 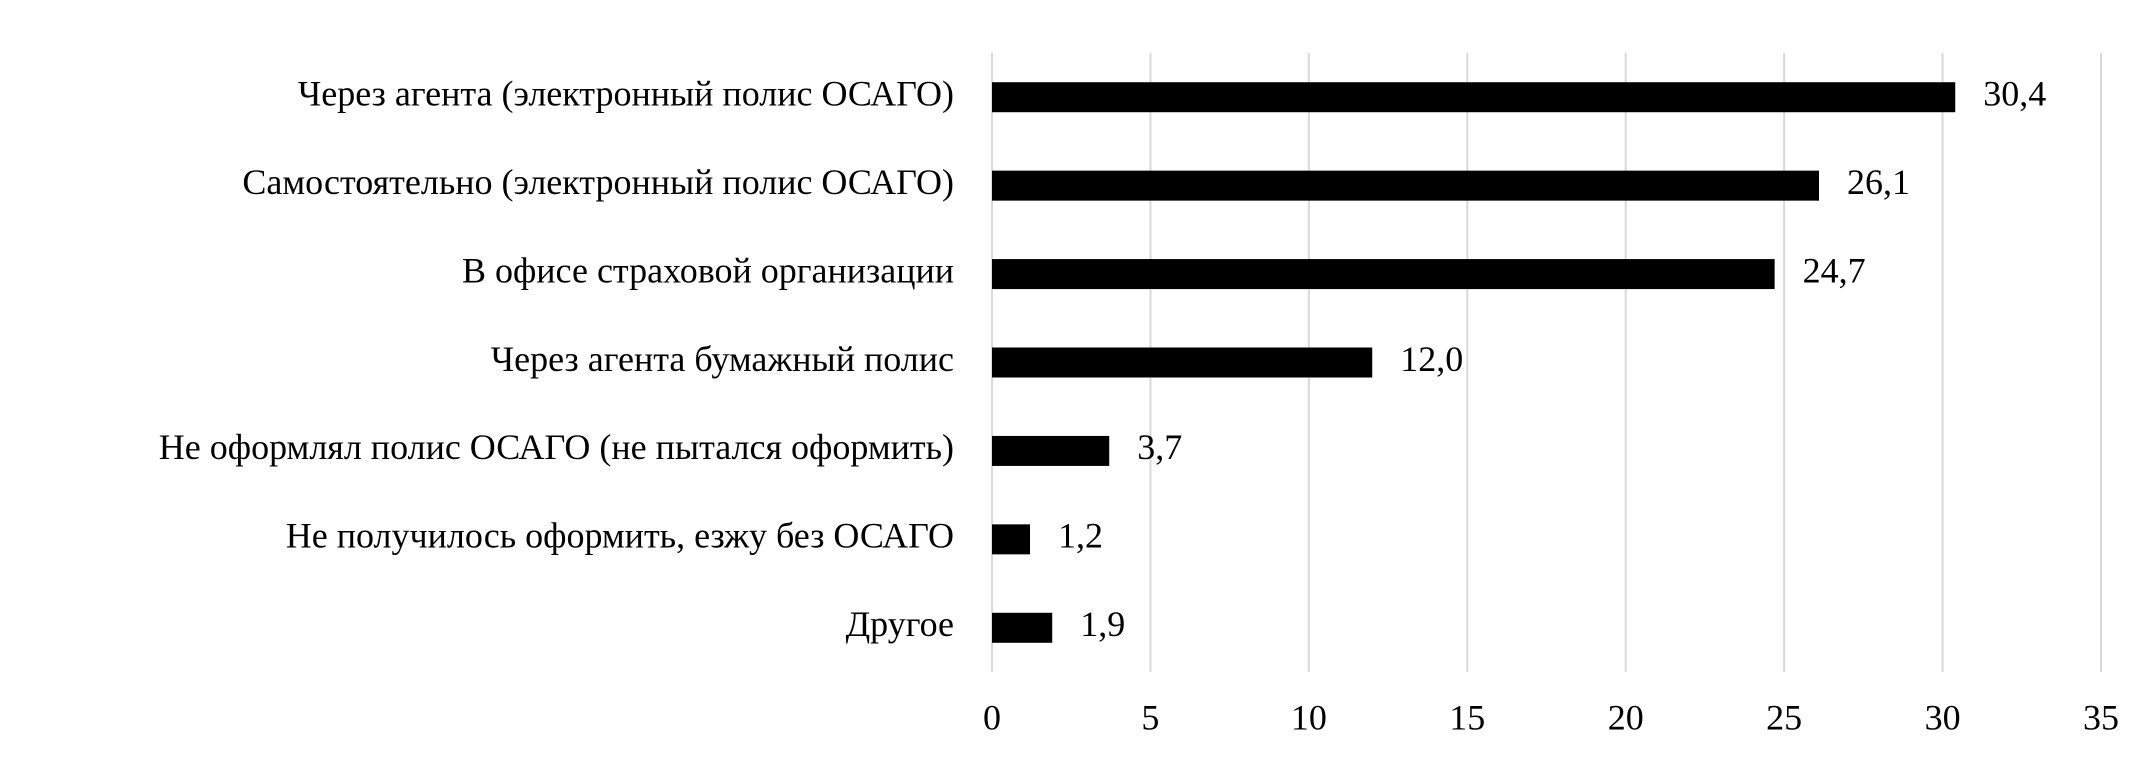 What do you see at coordinates (1834, 270) in the screenshot?
I see `value-label: 24,7` at bounding box center [1834, 270].